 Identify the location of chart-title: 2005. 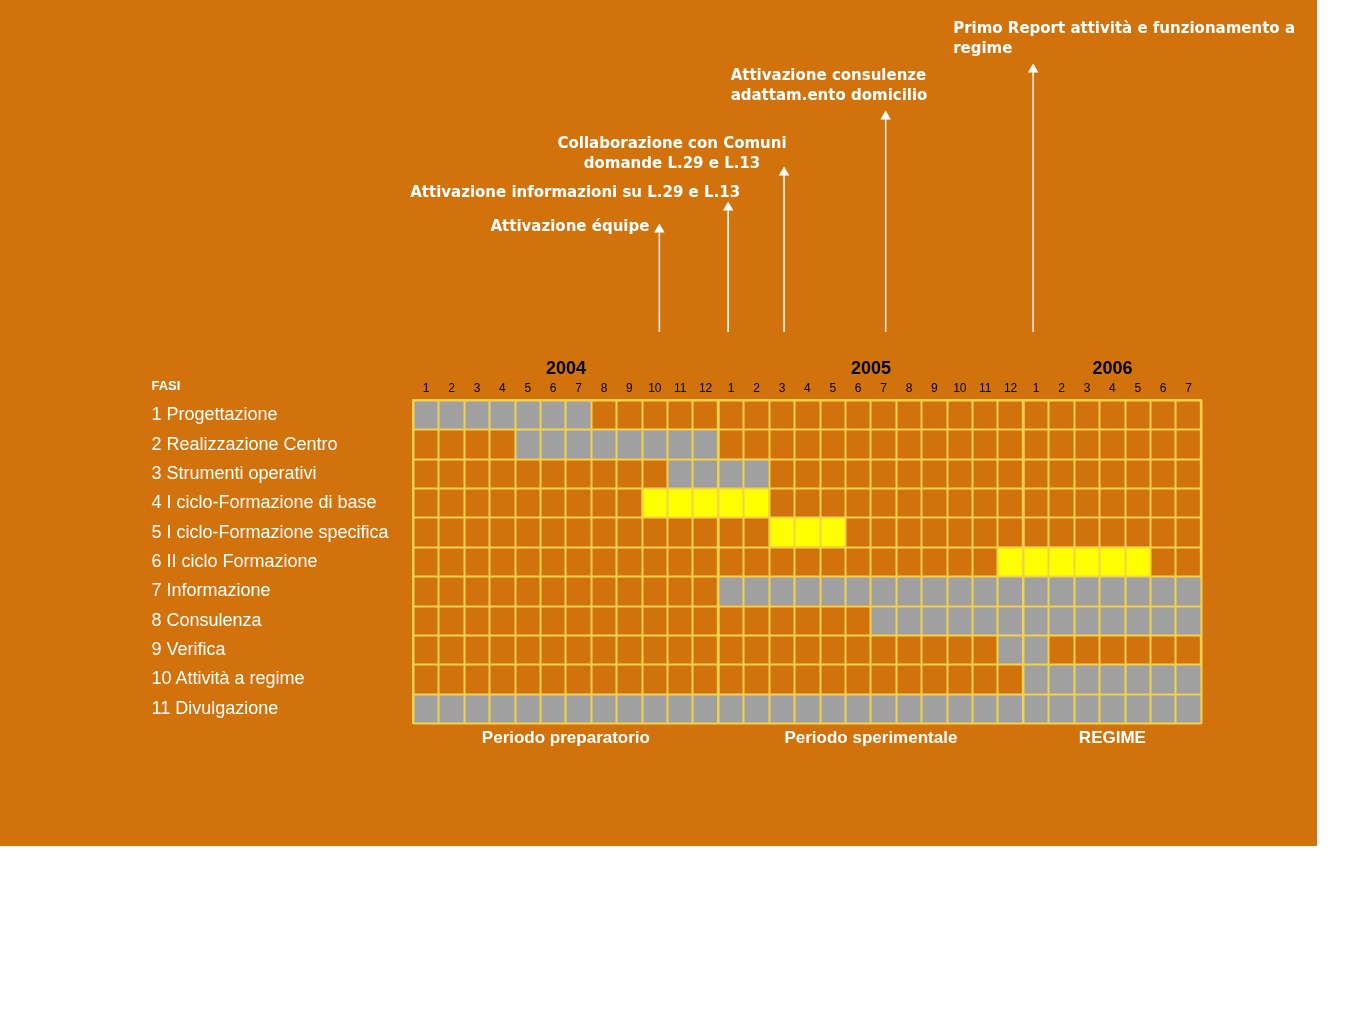
(870, 367).